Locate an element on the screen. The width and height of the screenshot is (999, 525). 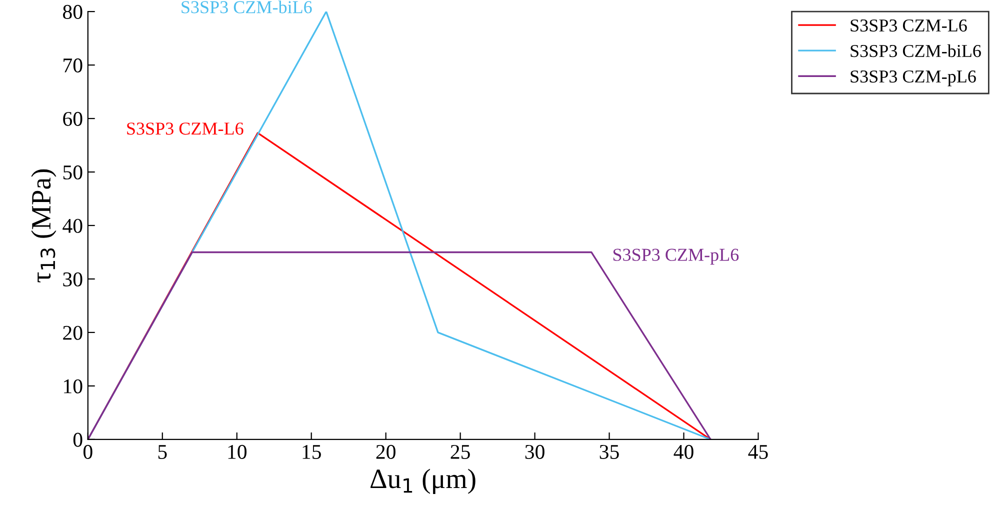
annotation: S3SP3 CZM-biL6 is located at coordinates (247, 7).